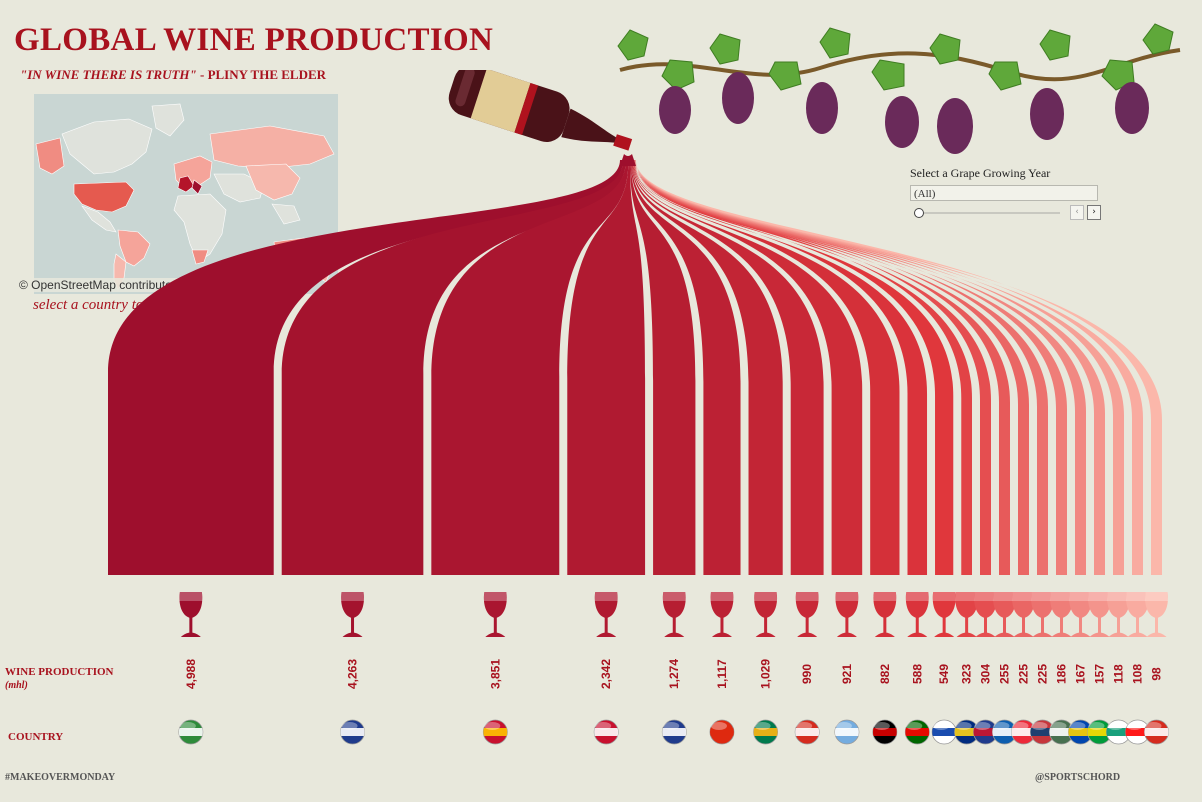 This screenshot has width=1202, height=802. What do you see at coordinates (847, 732) in the screenshot?
I see `flag-argentina-icon` at bounding box center [847, 732].